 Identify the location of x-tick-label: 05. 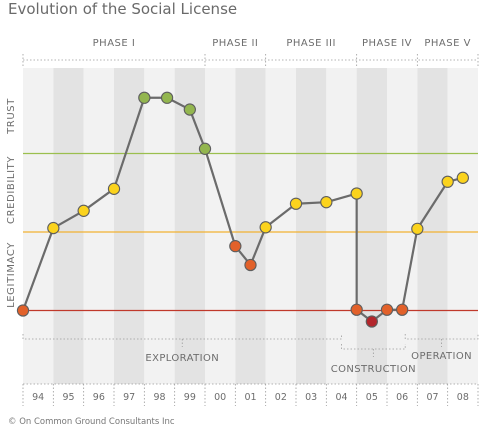
(372, 397).